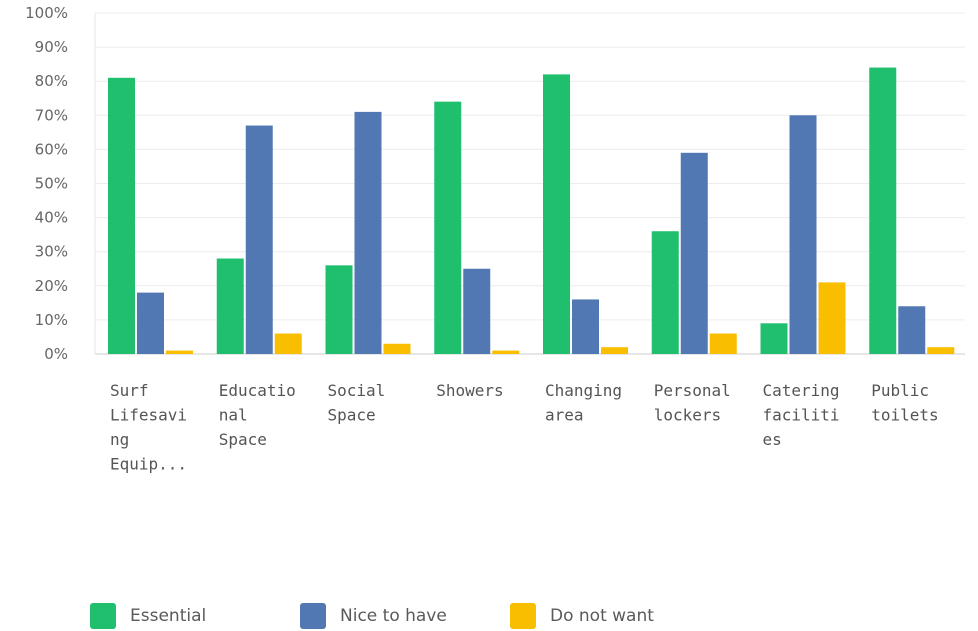 The height and width of the screenshot is (631, 978). Describe the element at coordinates (692, 403) in the screenshot. I see `x-category-label: Personal lockers` at that location.